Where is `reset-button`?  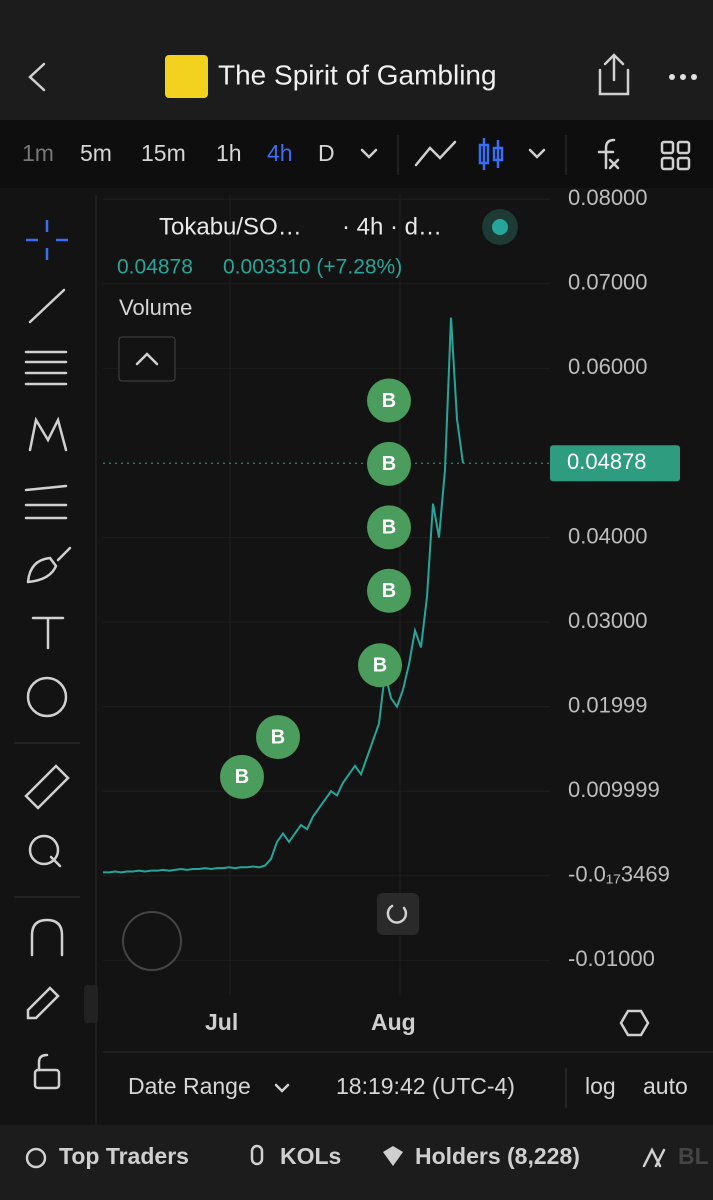 reset-button is located at coordinates (398, 914).